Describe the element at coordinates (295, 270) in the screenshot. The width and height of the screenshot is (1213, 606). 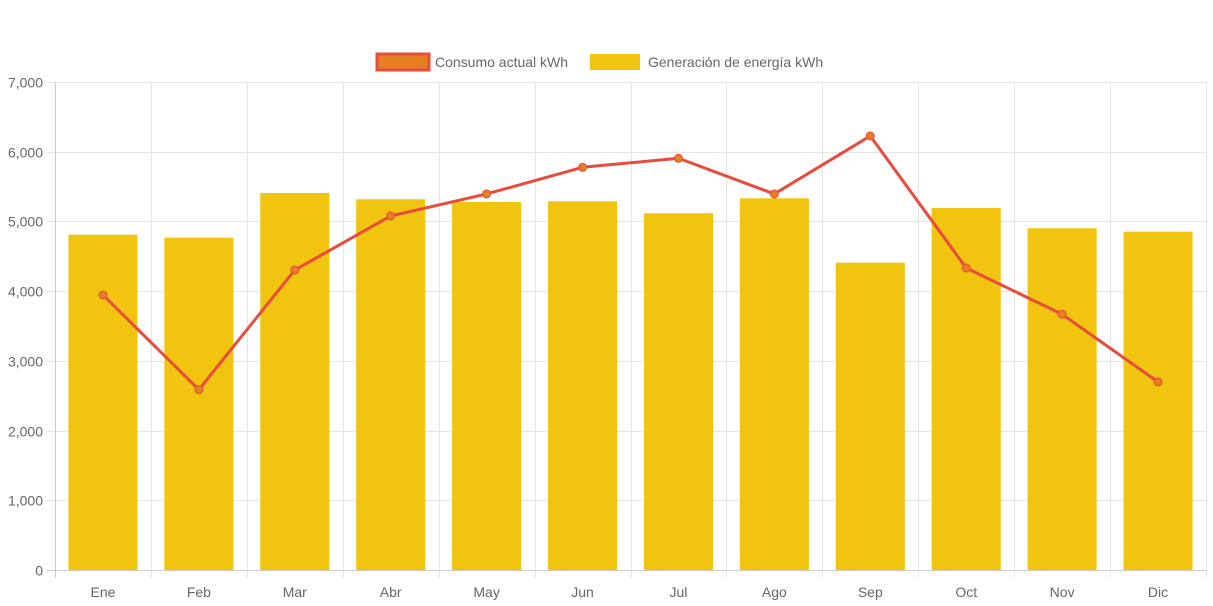
I see `point-mar` at that location.